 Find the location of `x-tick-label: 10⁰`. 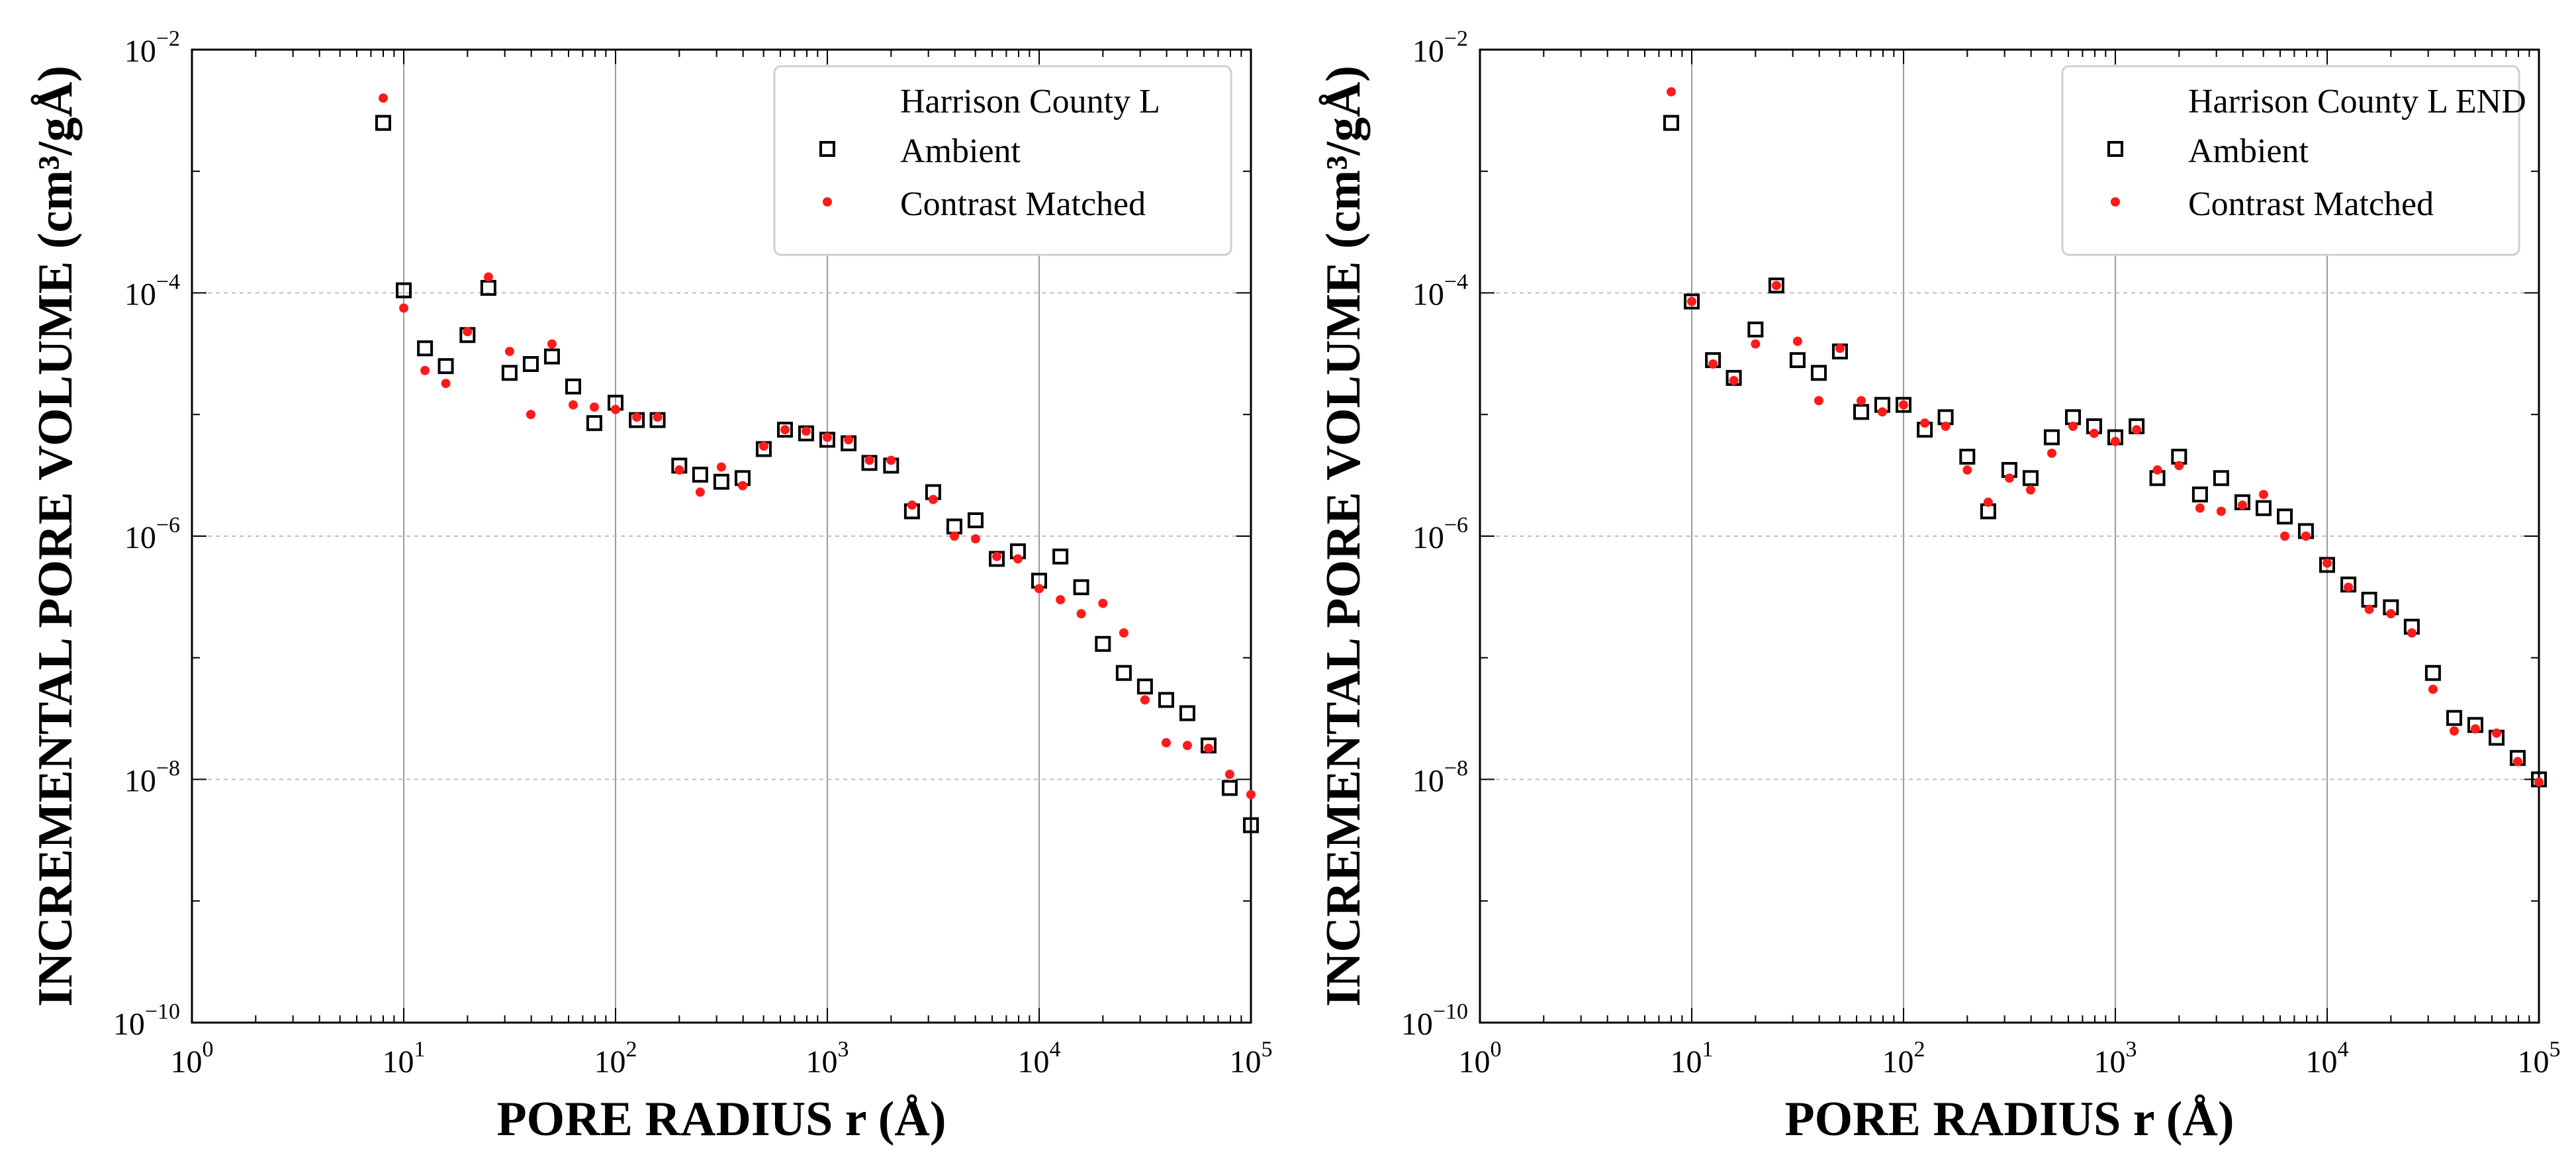

x-tick-label: 10⁰ is located at coordinates (1480, 1058).